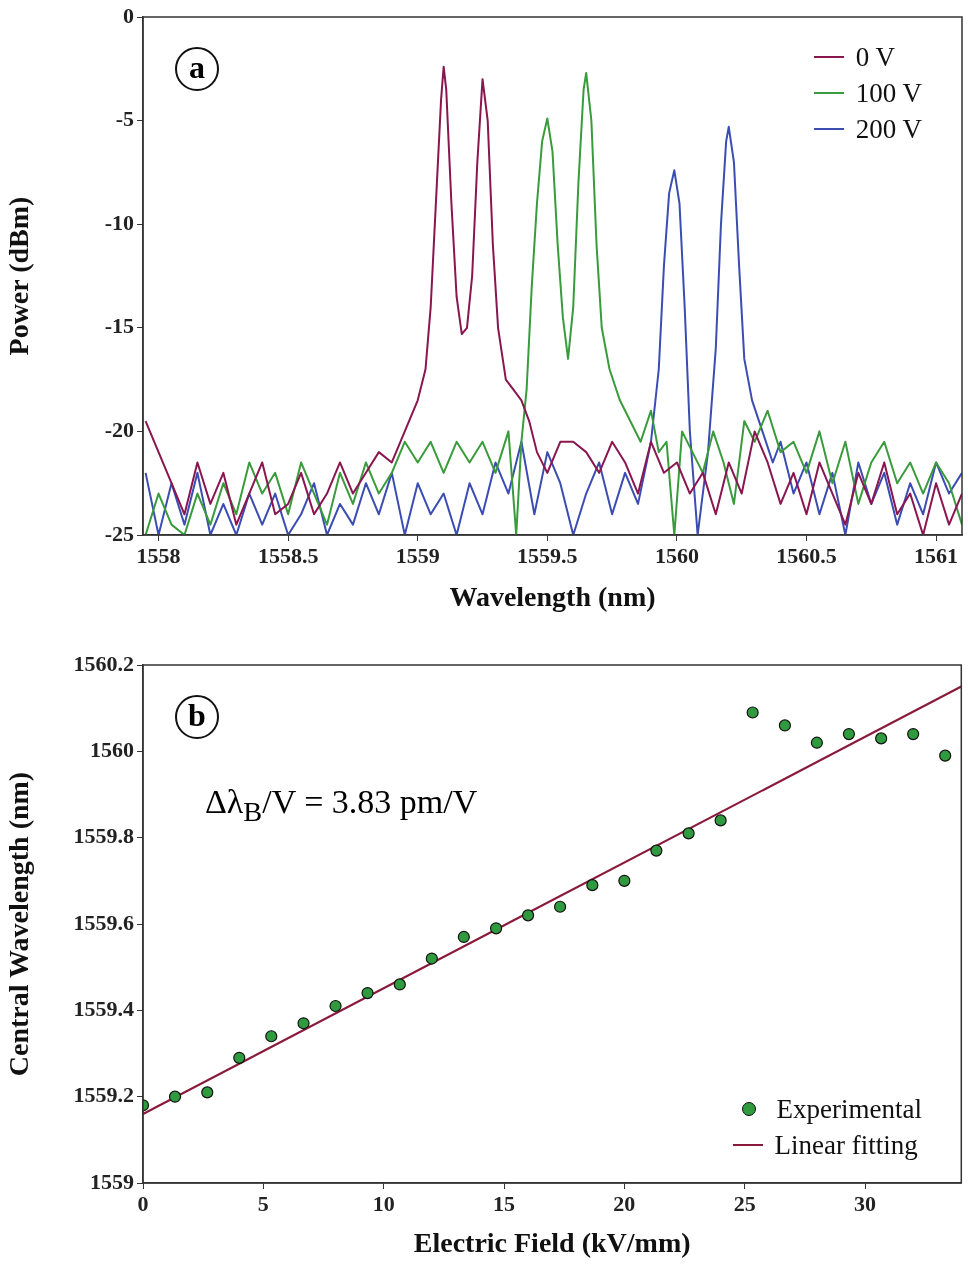 The height and width of the screenshot is (1266, 968). Describe the element at coordinates (806, 555) in the screenshot. I see `x-tick-label: 1560.5` at that location.